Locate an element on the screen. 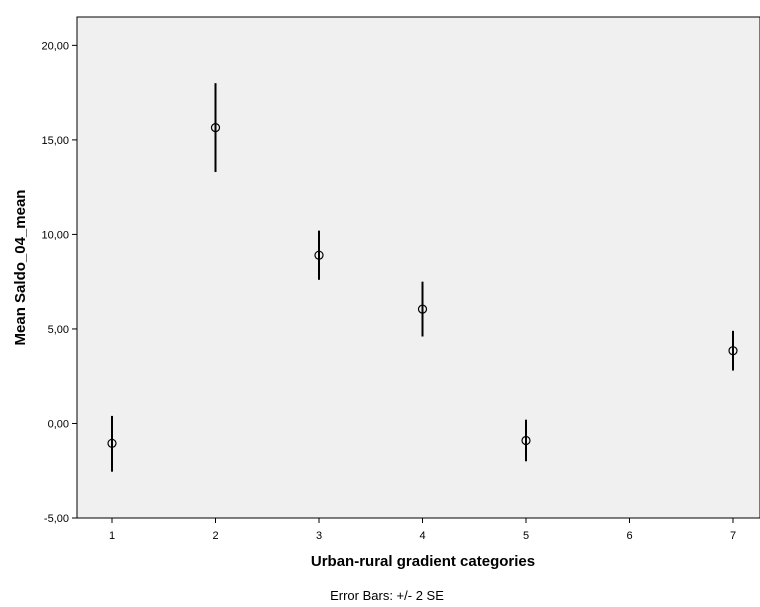 The image size is (760, 607). y-tick-label: 0,00 is located at coordinates (58, 424).